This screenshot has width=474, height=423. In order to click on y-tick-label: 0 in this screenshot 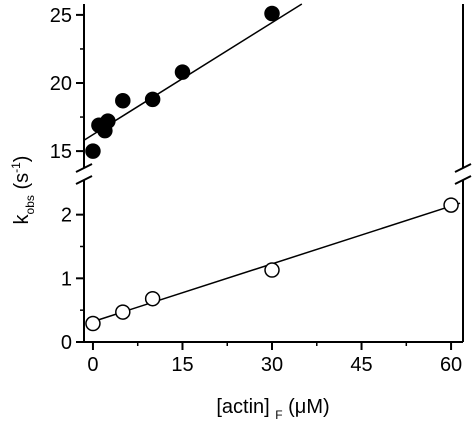, I will do `click(66, 343)`.